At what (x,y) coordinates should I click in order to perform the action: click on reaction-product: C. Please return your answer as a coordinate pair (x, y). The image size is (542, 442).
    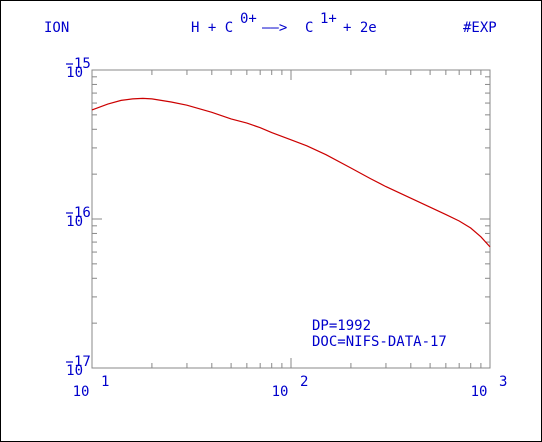
    Looking at the image, I should click on (309, 28).